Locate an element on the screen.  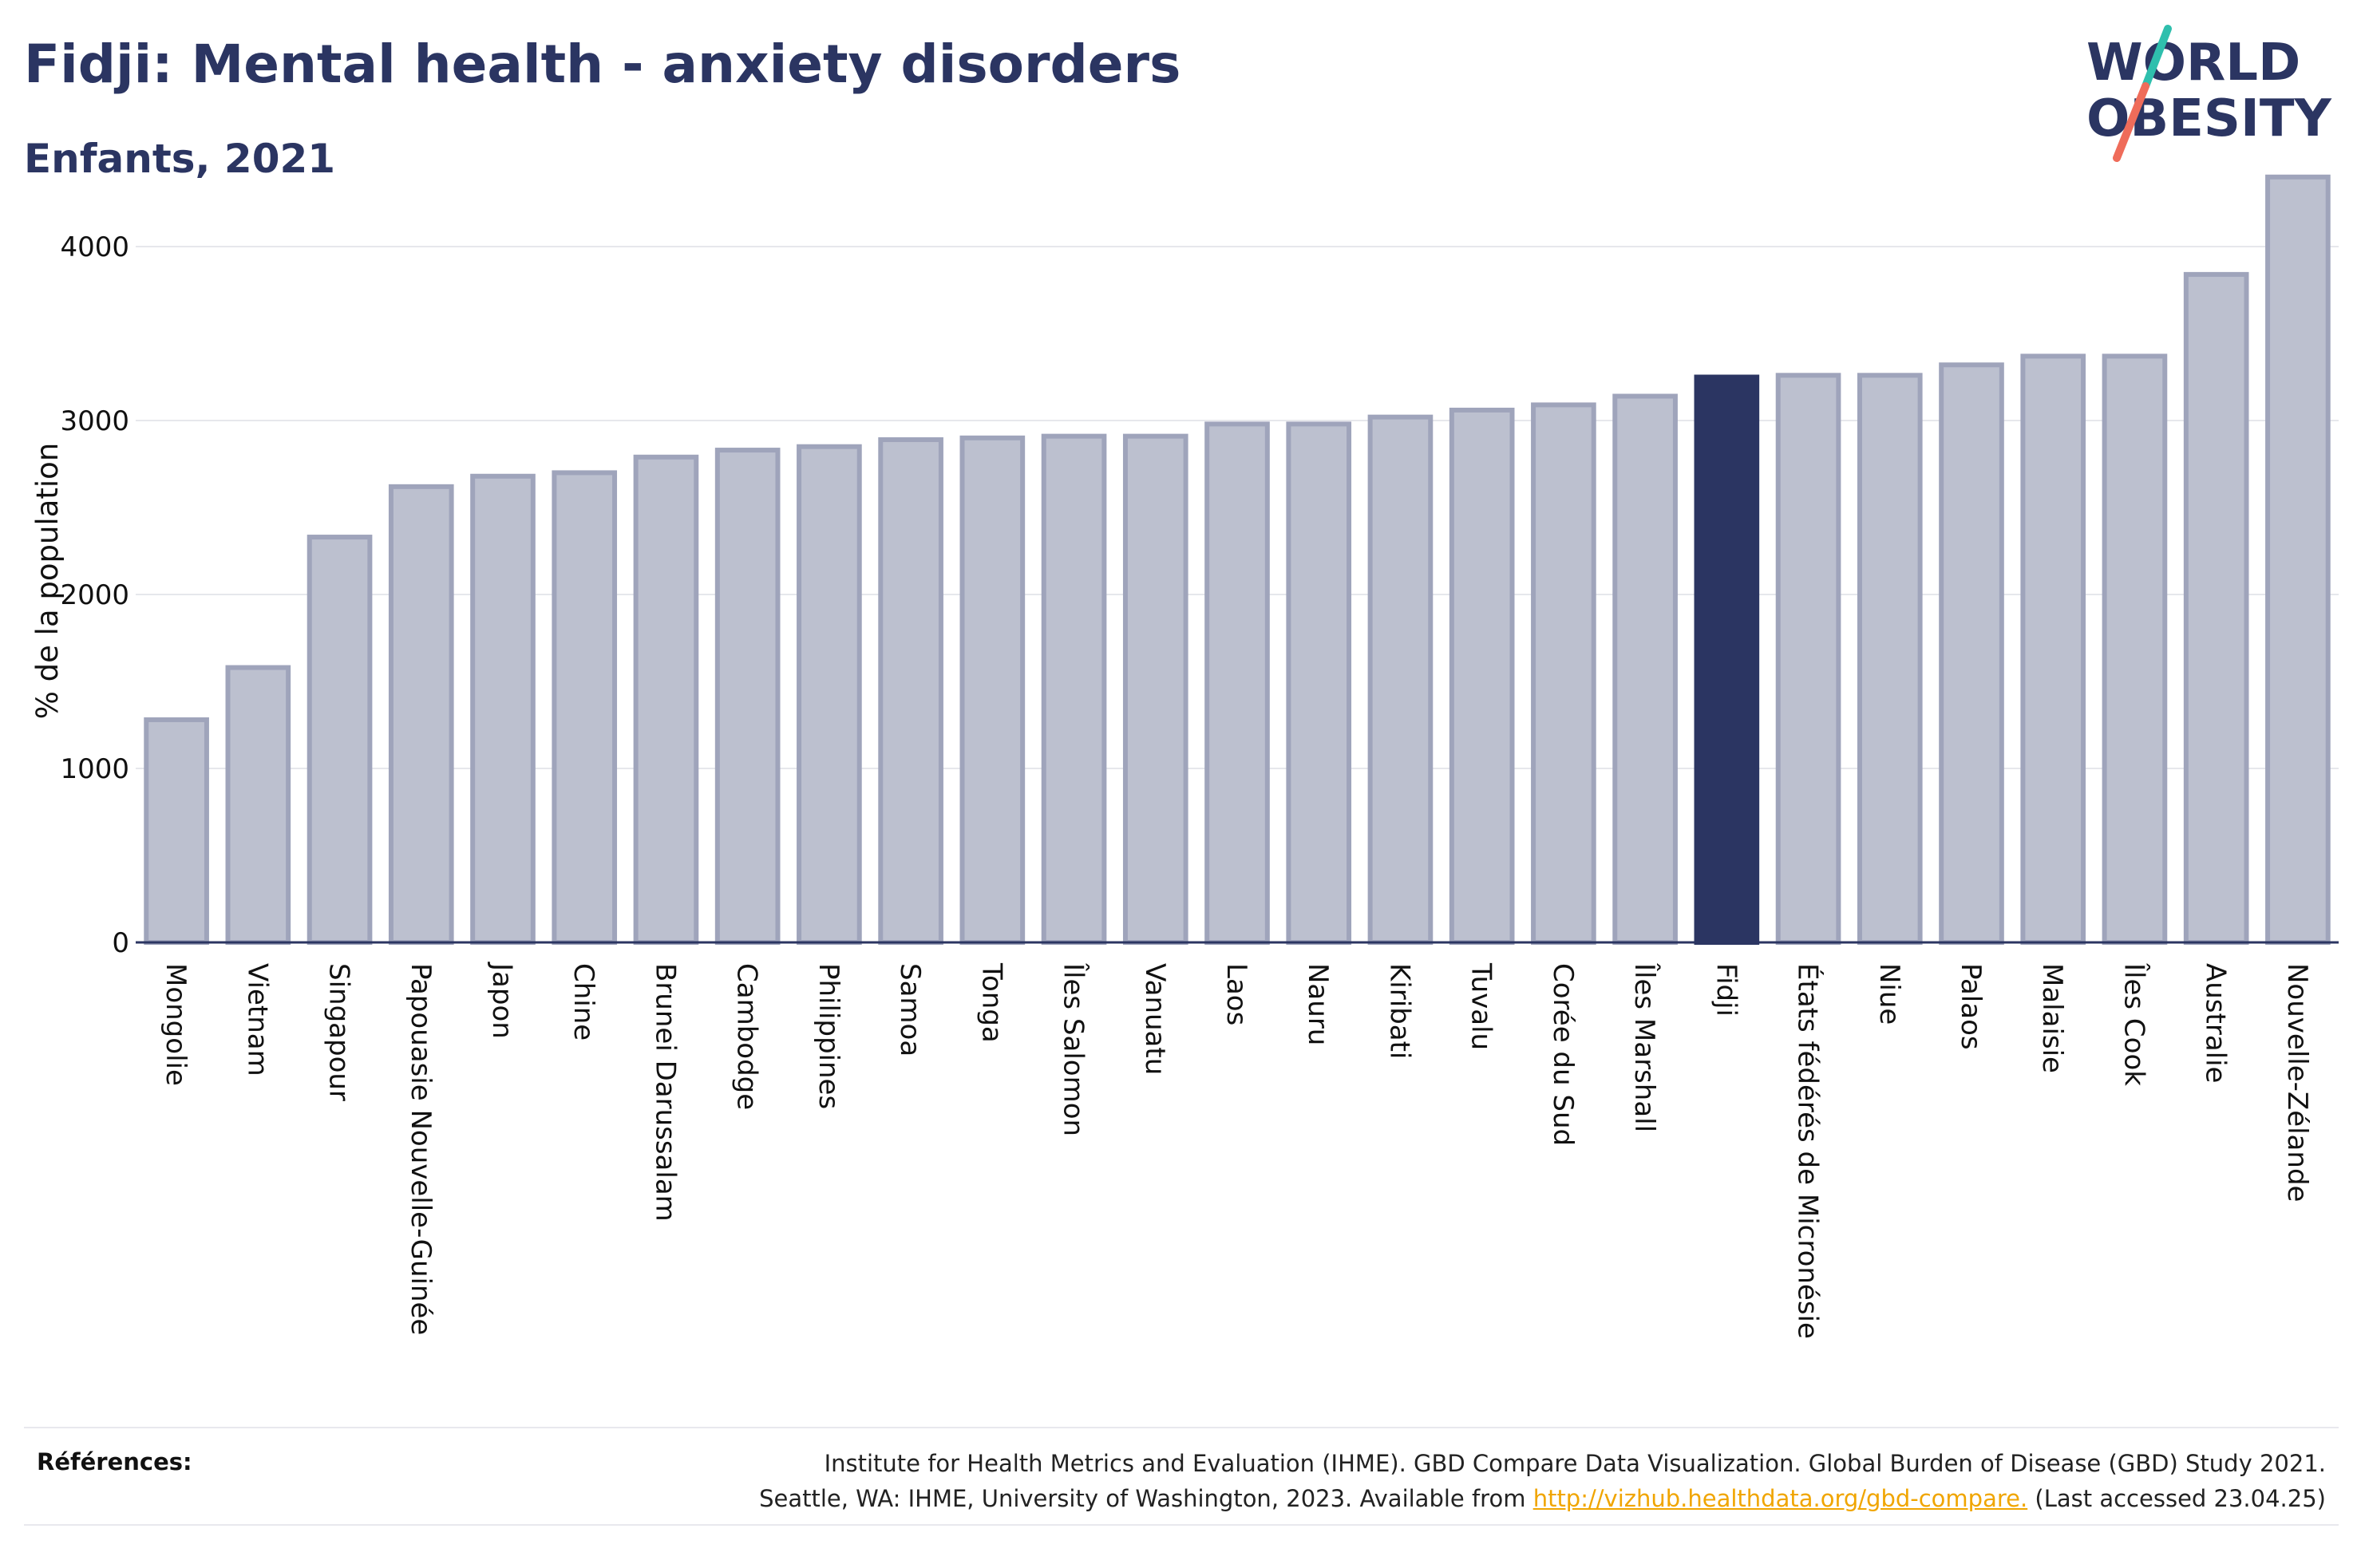
x-tick-label: Australie is located at coordinates (2216, 1023).